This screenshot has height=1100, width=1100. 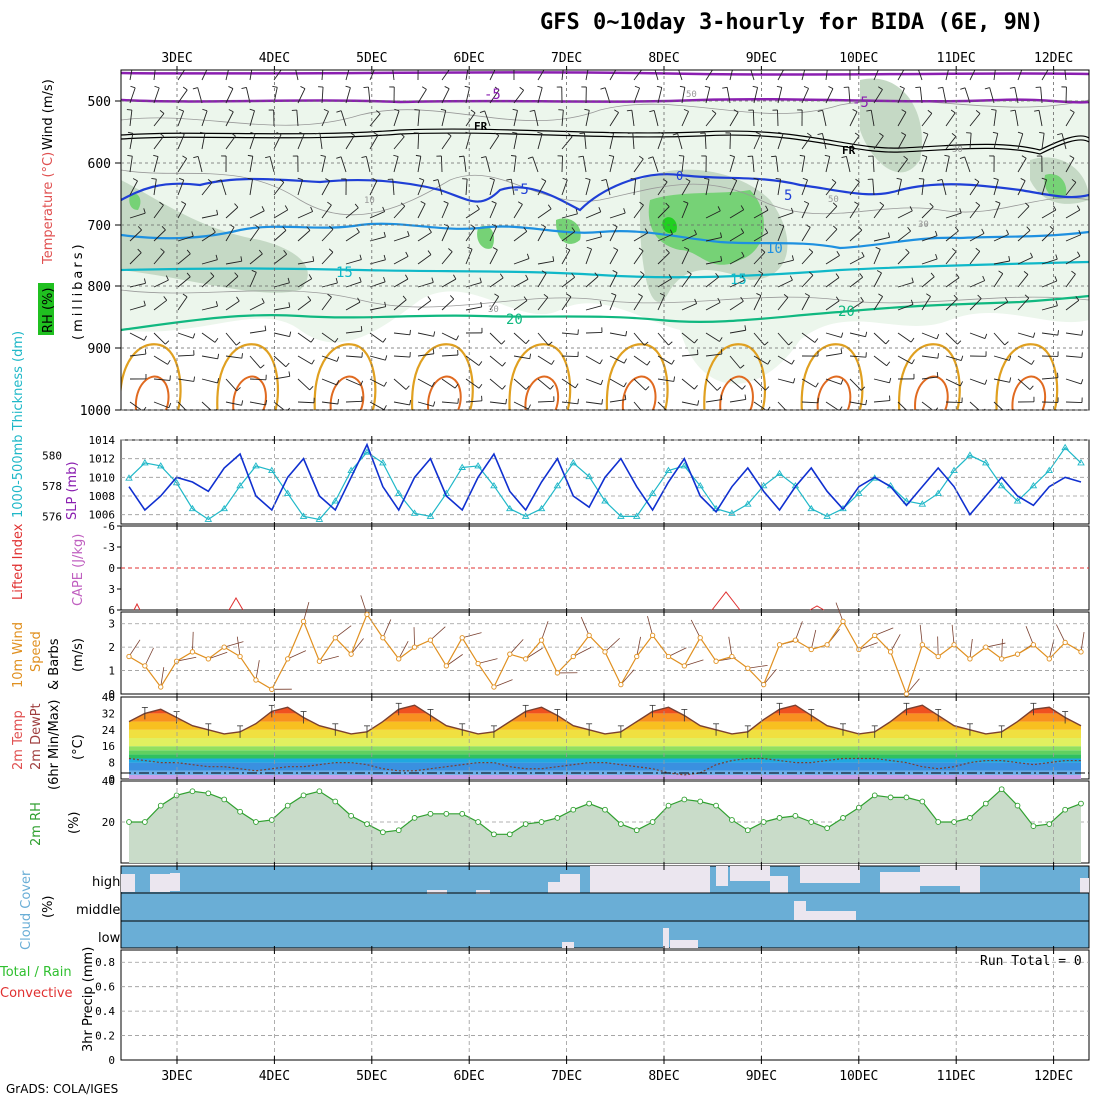 What do you see at coordinates (111, 763) in the screenshot?
I see `temp2m-tick-label: 8` at bounding box center [111, 763].